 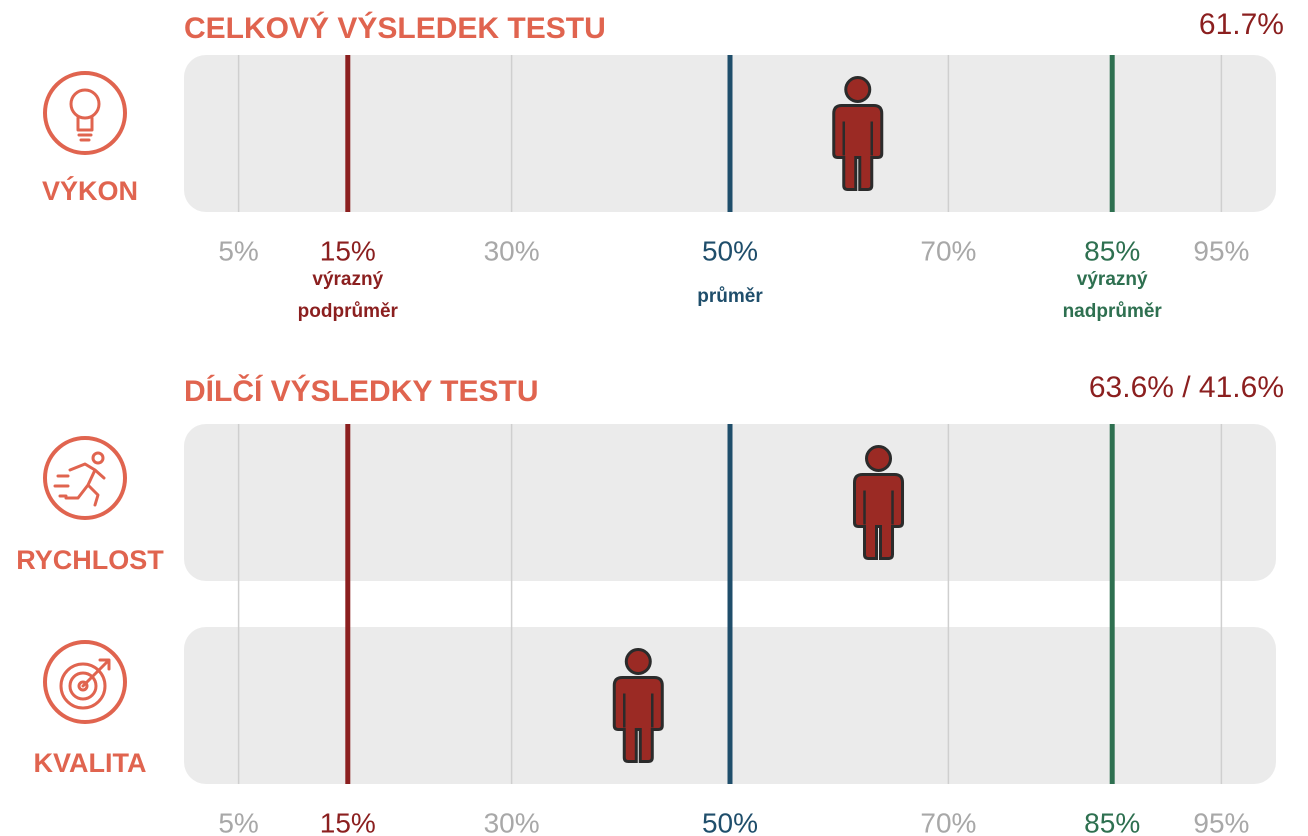 I want to click on reference-label: průměr, so click(x=730, y=296).